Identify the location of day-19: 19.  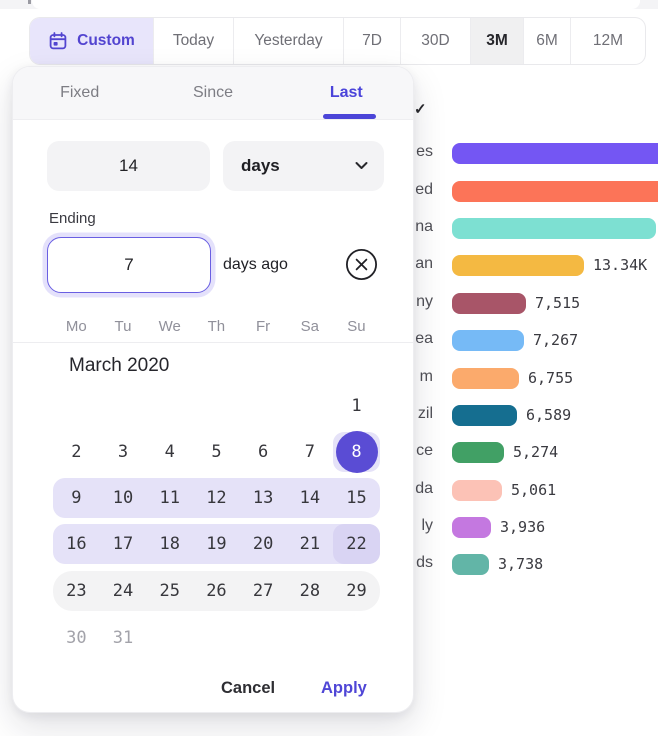
(216, 544).